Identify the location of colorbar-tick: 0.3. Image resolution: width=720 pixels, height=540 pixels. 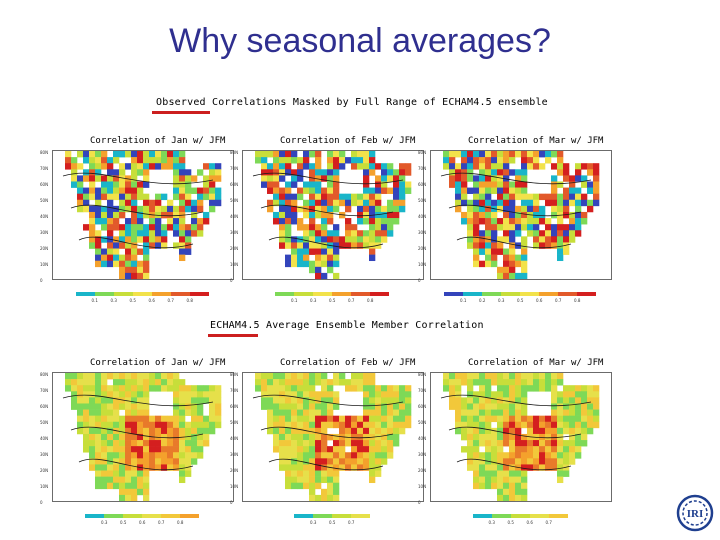
(113, 300).